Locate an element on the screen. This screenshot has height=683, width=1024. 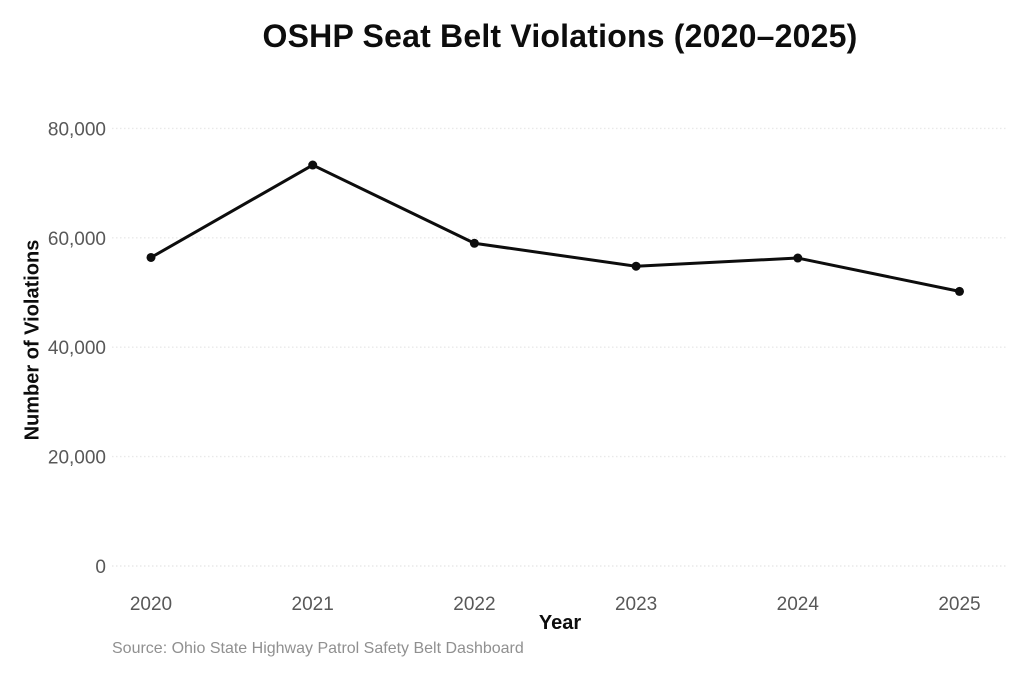
y-tick-label: 80,000 is located at coordinates (77, 129).